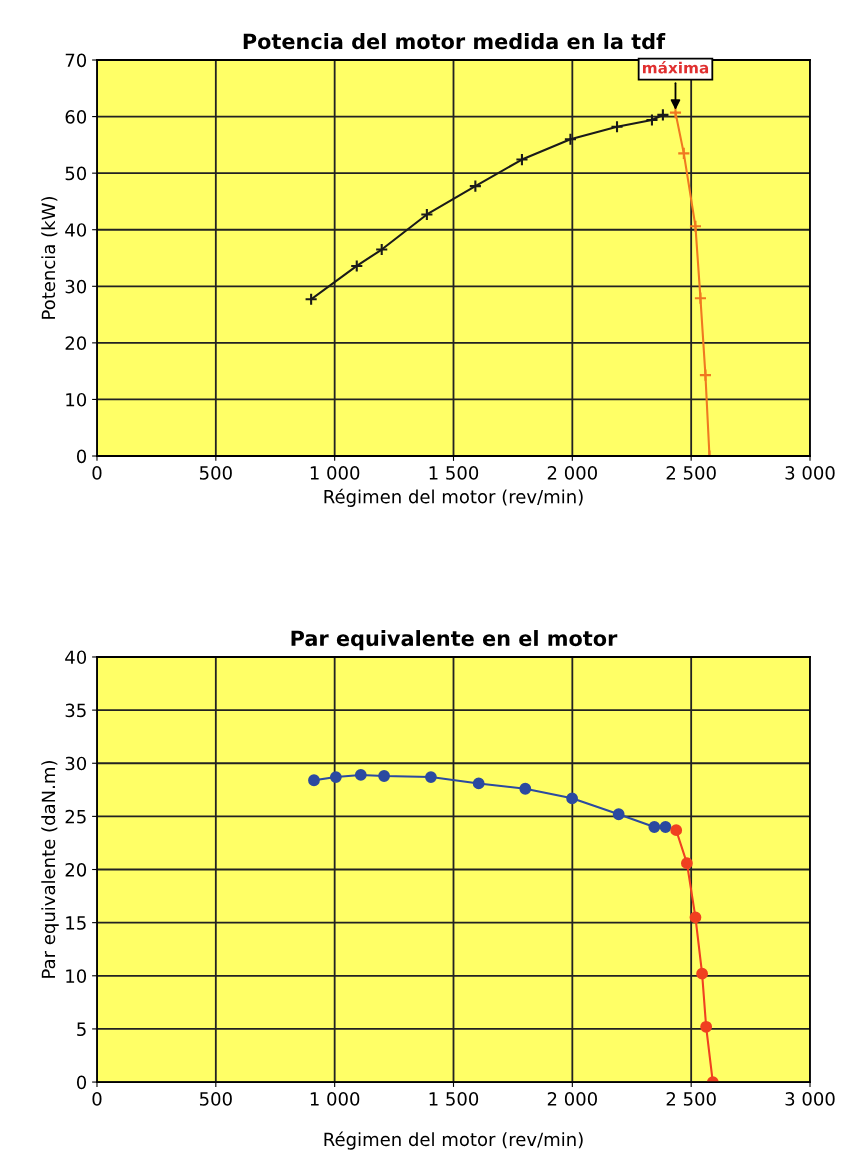 The image size is (853, 1163). Describe the element at coordinates (76, 117) in the screenshot. I see `y-tick-label: 60` at that location.